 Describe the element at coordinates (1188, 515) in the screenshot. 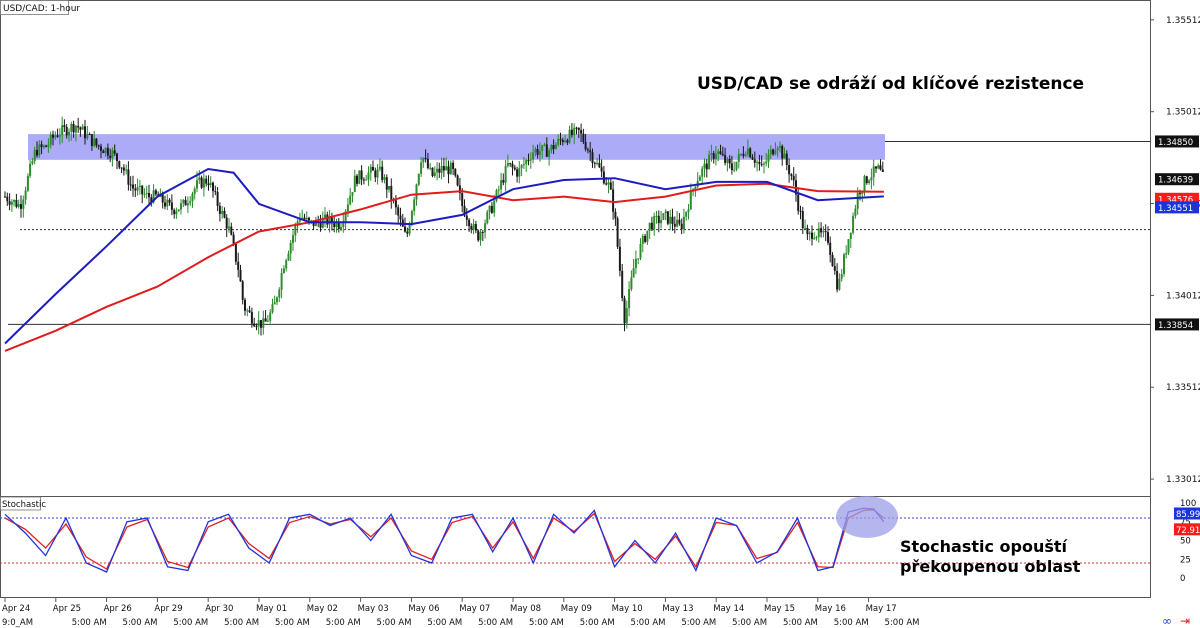

I see `stoch-value-text: 85.99` at that location.